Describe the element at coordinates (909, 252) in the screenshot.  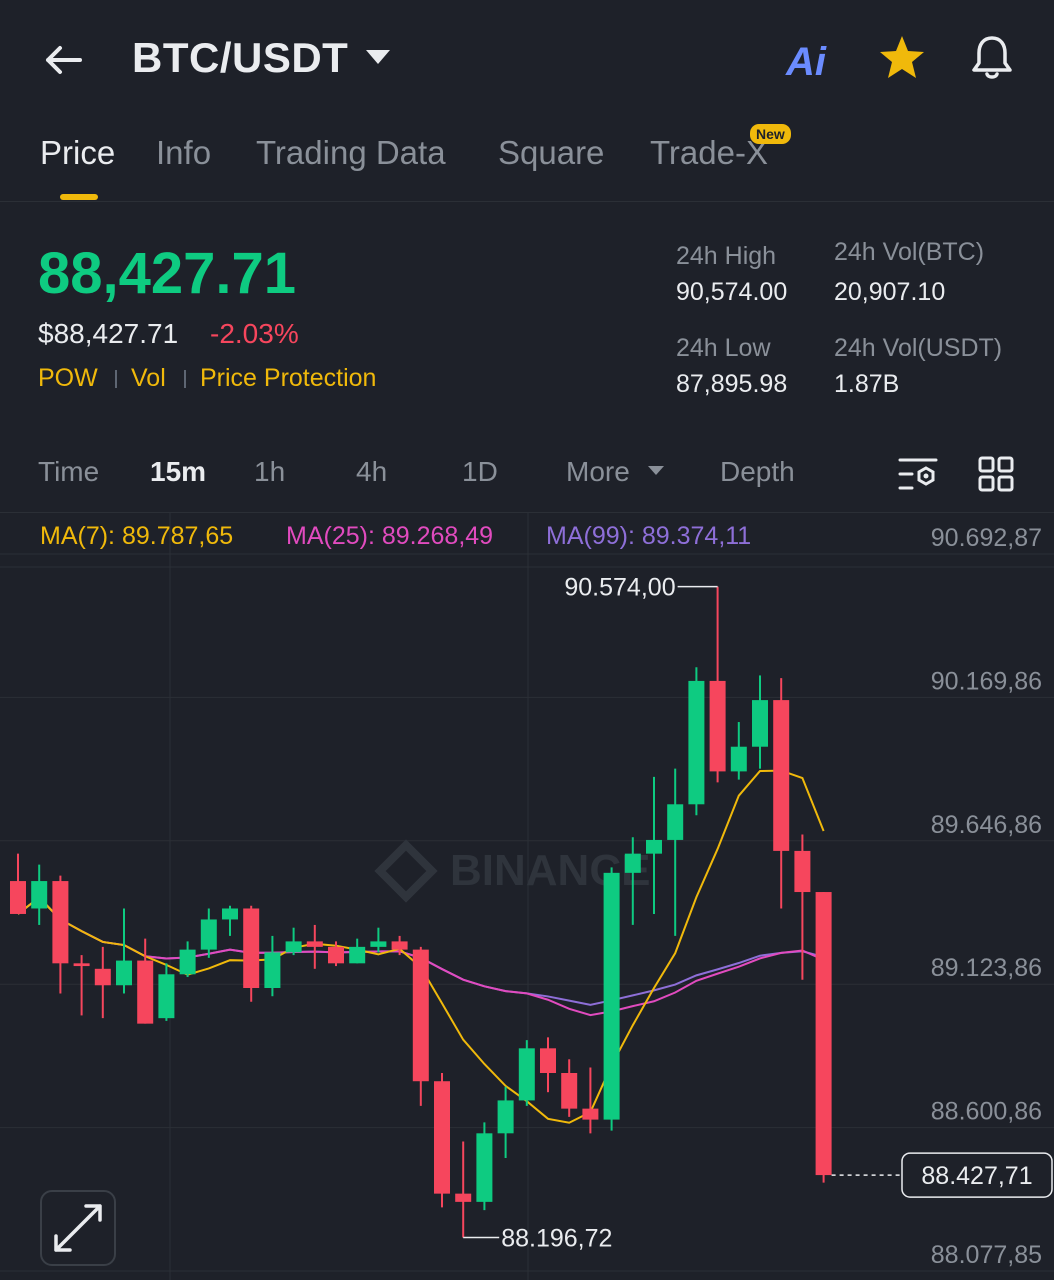
I see `stat-24h-vol-btc-label: 24h Vol(BTC)` at that location.